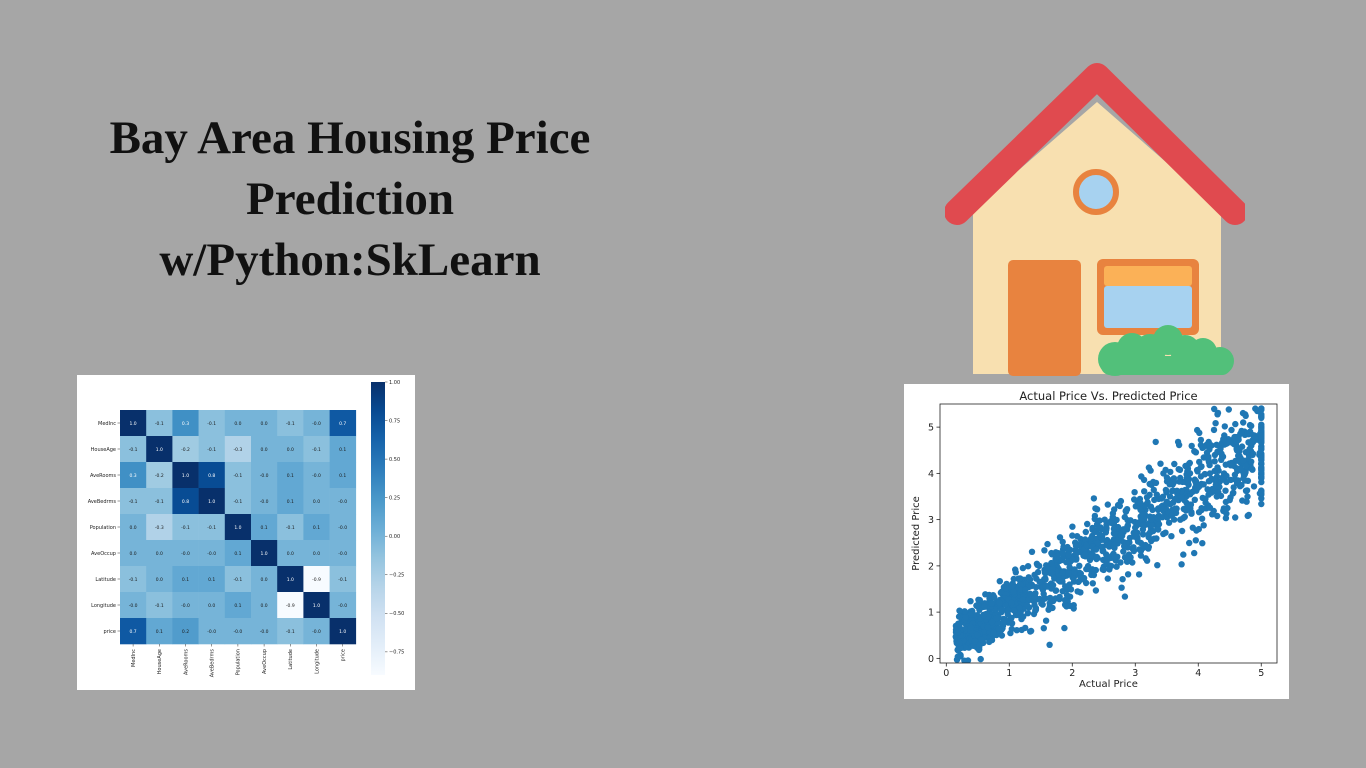 This screenshot has width=1366, height=768. Describe the element at coordinates (350, 260) in the screenshot. I see `title-line-3: w/Python:SkLearn` at that location.